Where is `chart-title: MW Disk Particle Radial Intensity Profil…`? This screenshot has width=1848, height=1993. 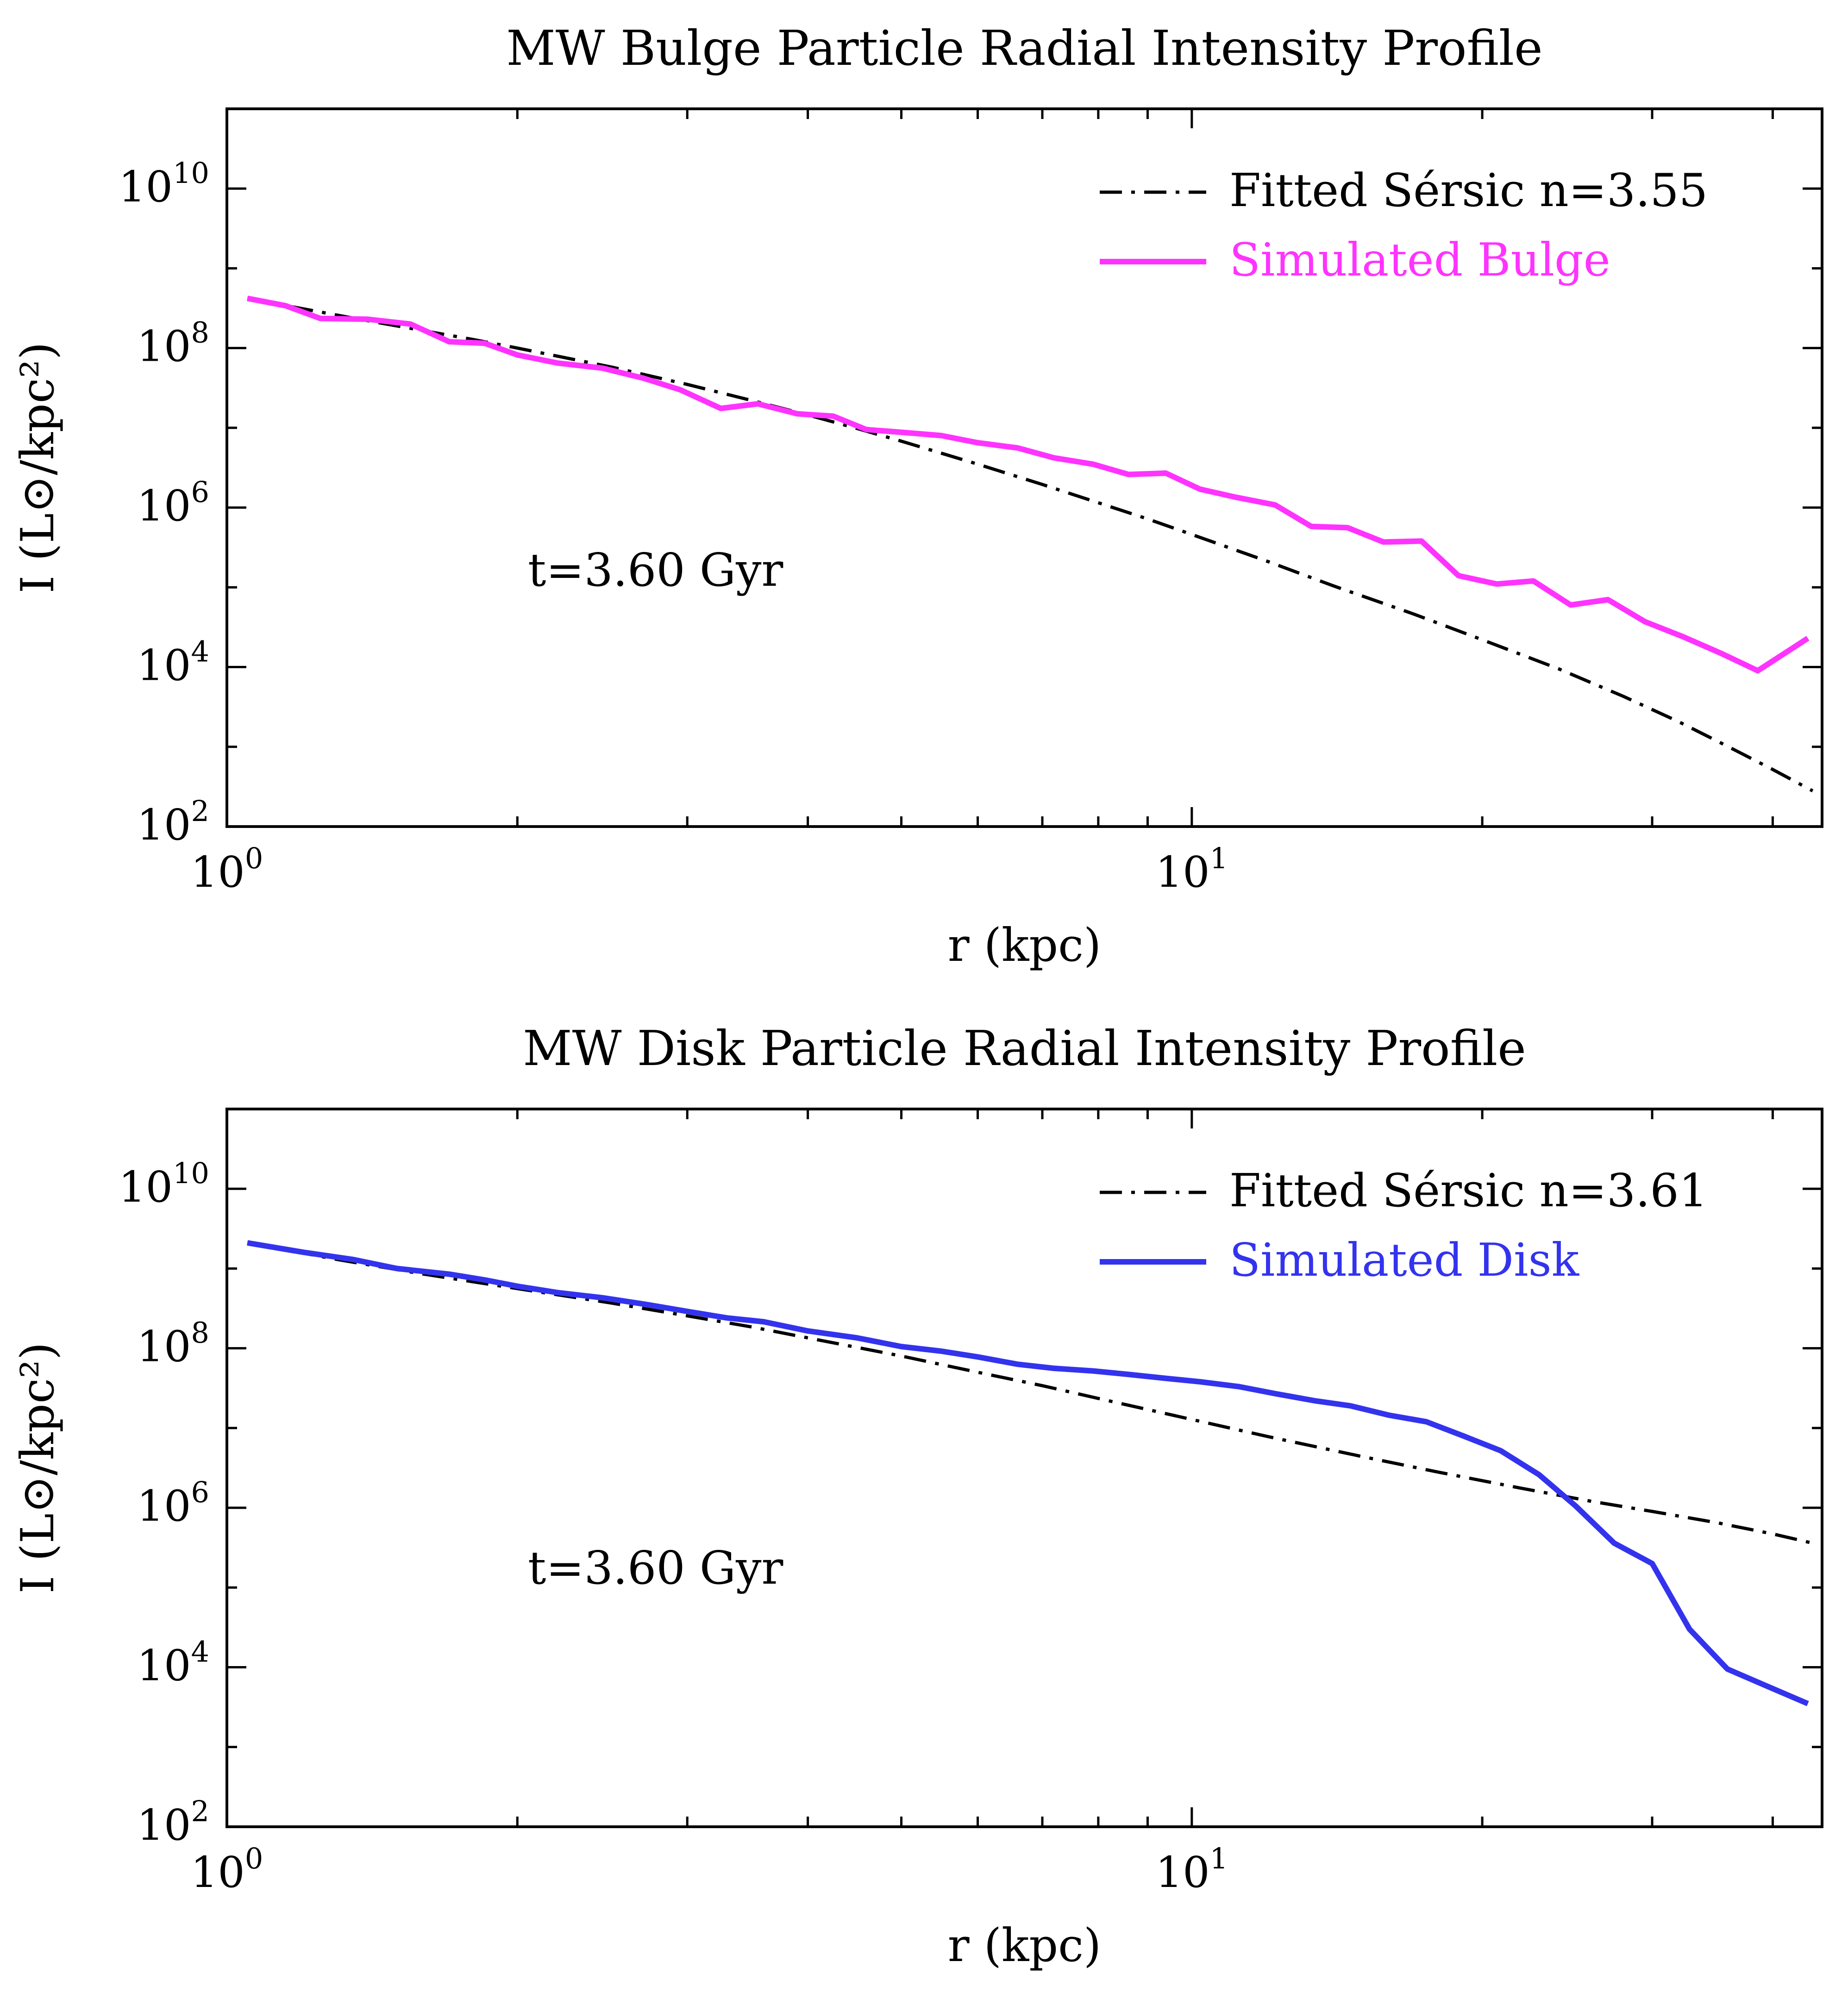
chart-title: MW Disk Particle Radial Intensity Profil… is located at coordinates (1024, 1049).